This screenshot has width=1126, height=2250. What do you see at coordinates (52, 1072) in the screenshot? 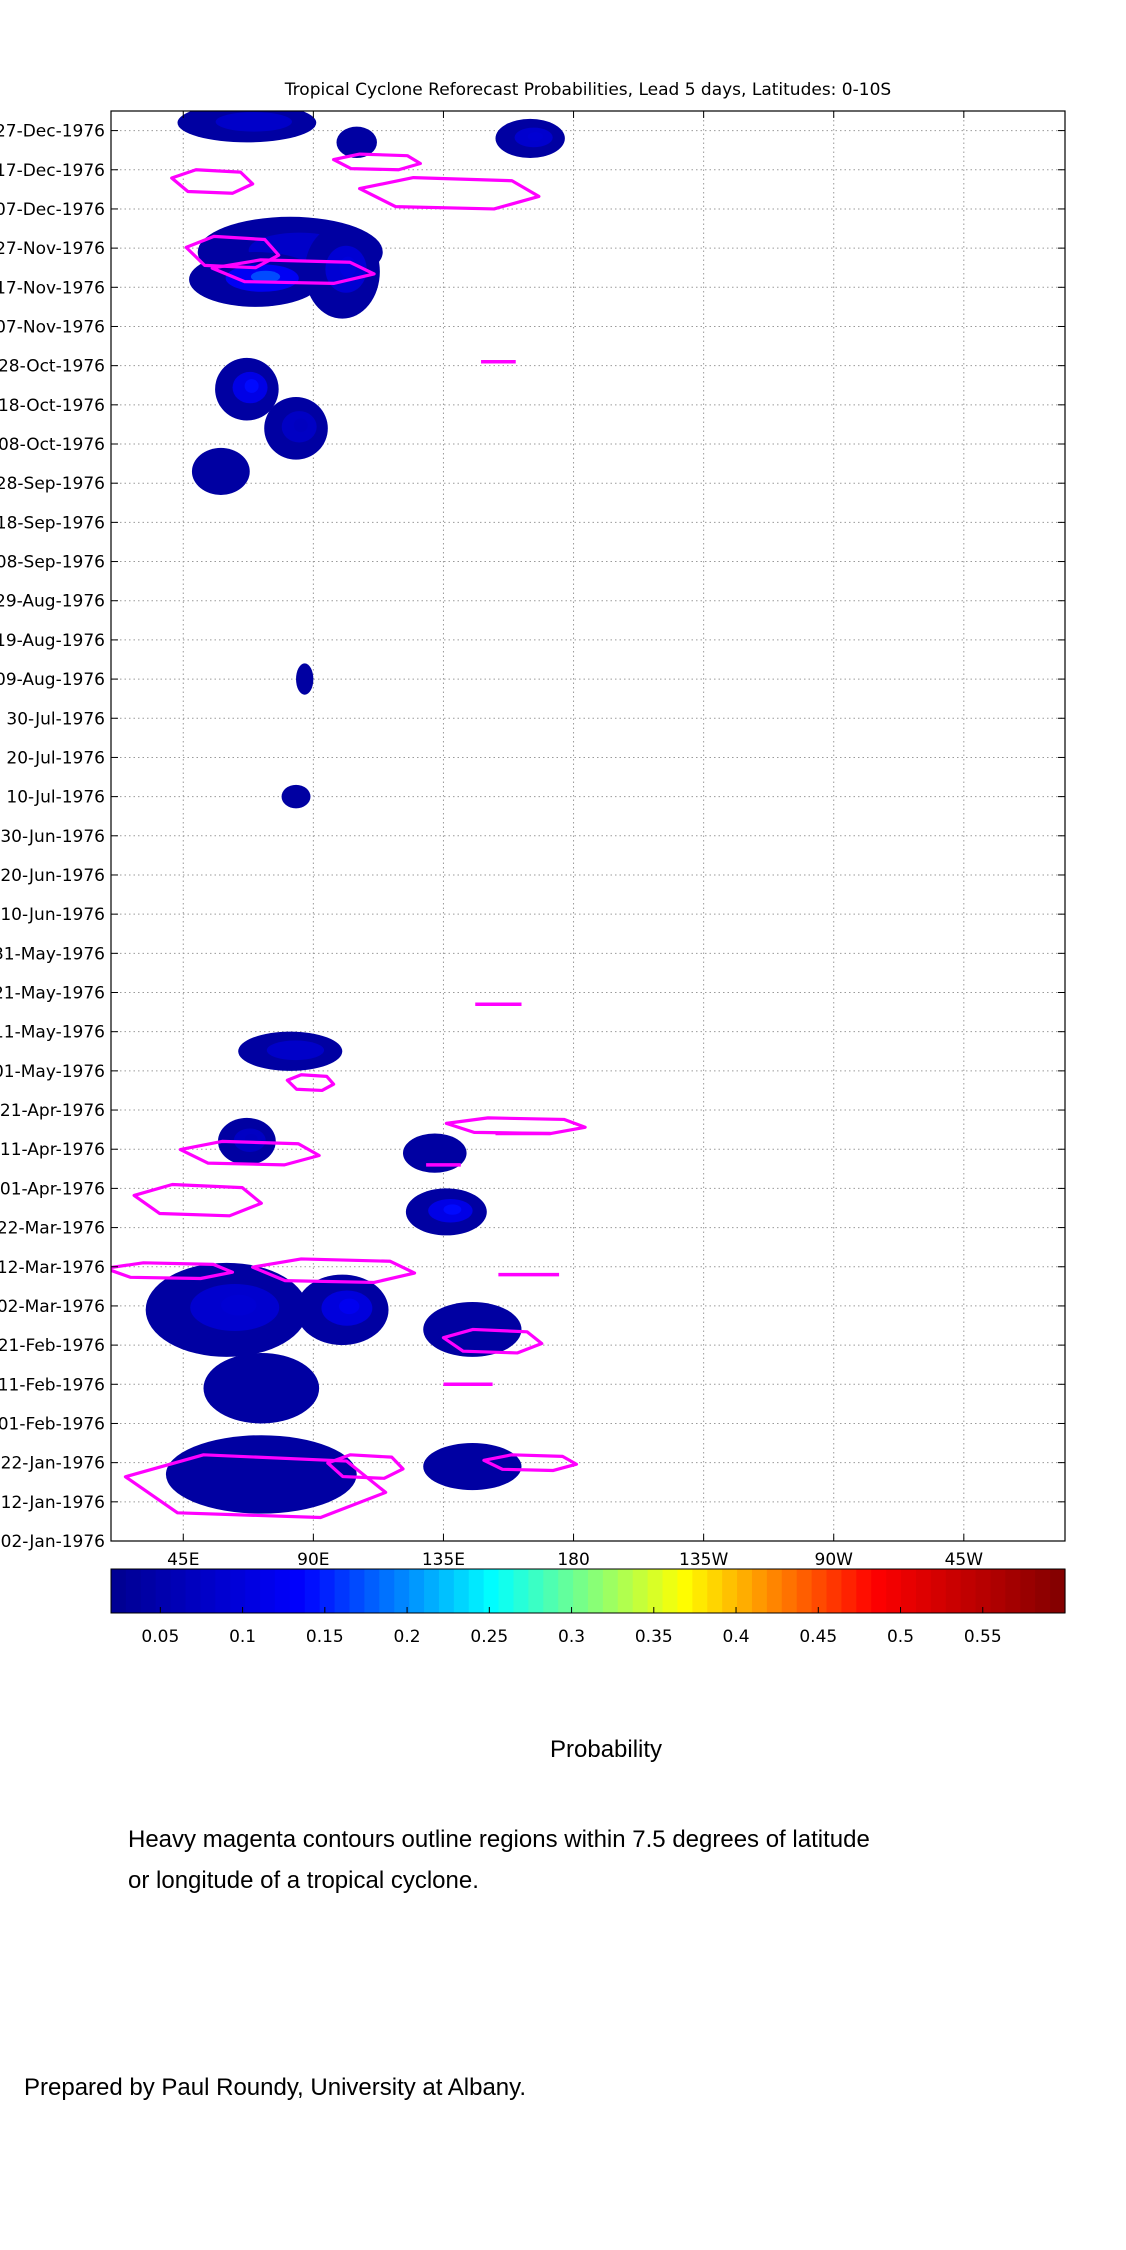
I see `y-tick-label: 01-May-1976` at bounding box center [52, 1072].